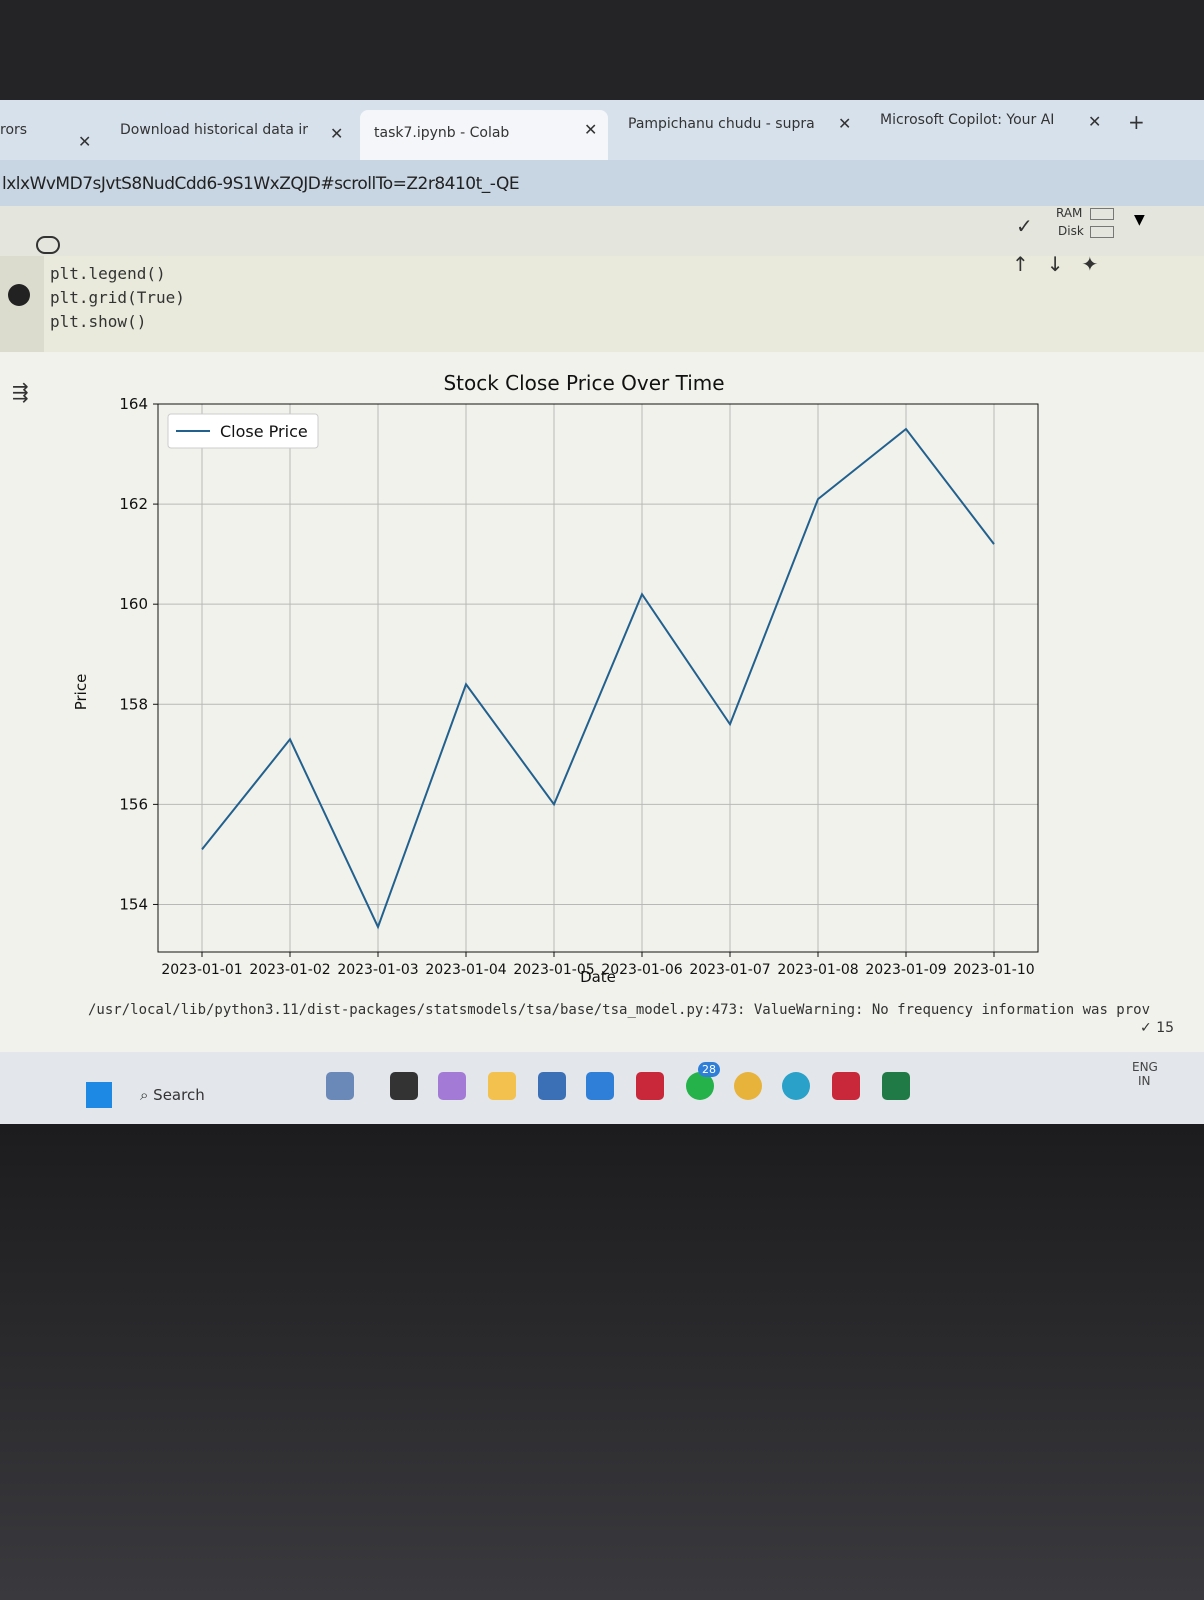  Describe the element at coordinates (214, 130) in the screenshot. I see `tab: Download historical data ir` at that location.